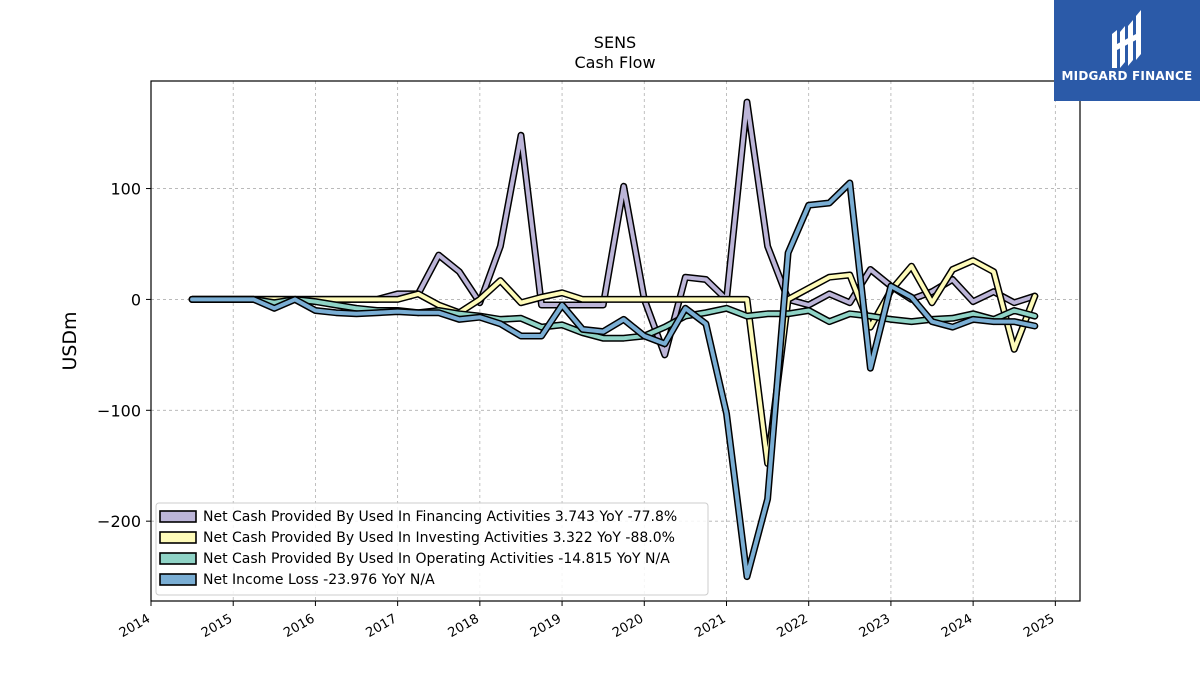 The height and width of the screenshot is (675, 1200). I want to click on x-tick-label: 2025, so click(1039, 626).